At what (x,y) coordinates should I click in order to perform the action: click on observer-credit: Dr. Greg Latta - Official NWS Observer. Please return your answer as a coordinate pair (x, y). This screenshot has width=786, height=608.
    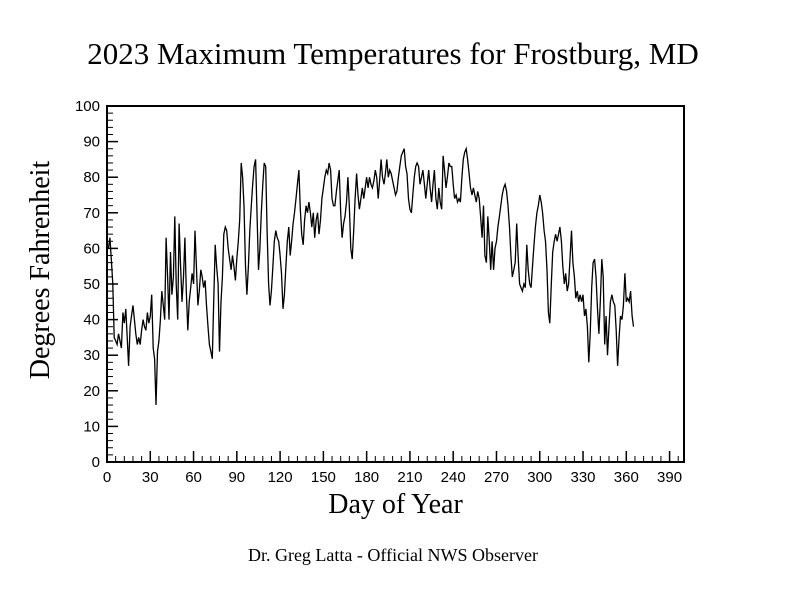
    Looking at the image, I should click on (393, 555).